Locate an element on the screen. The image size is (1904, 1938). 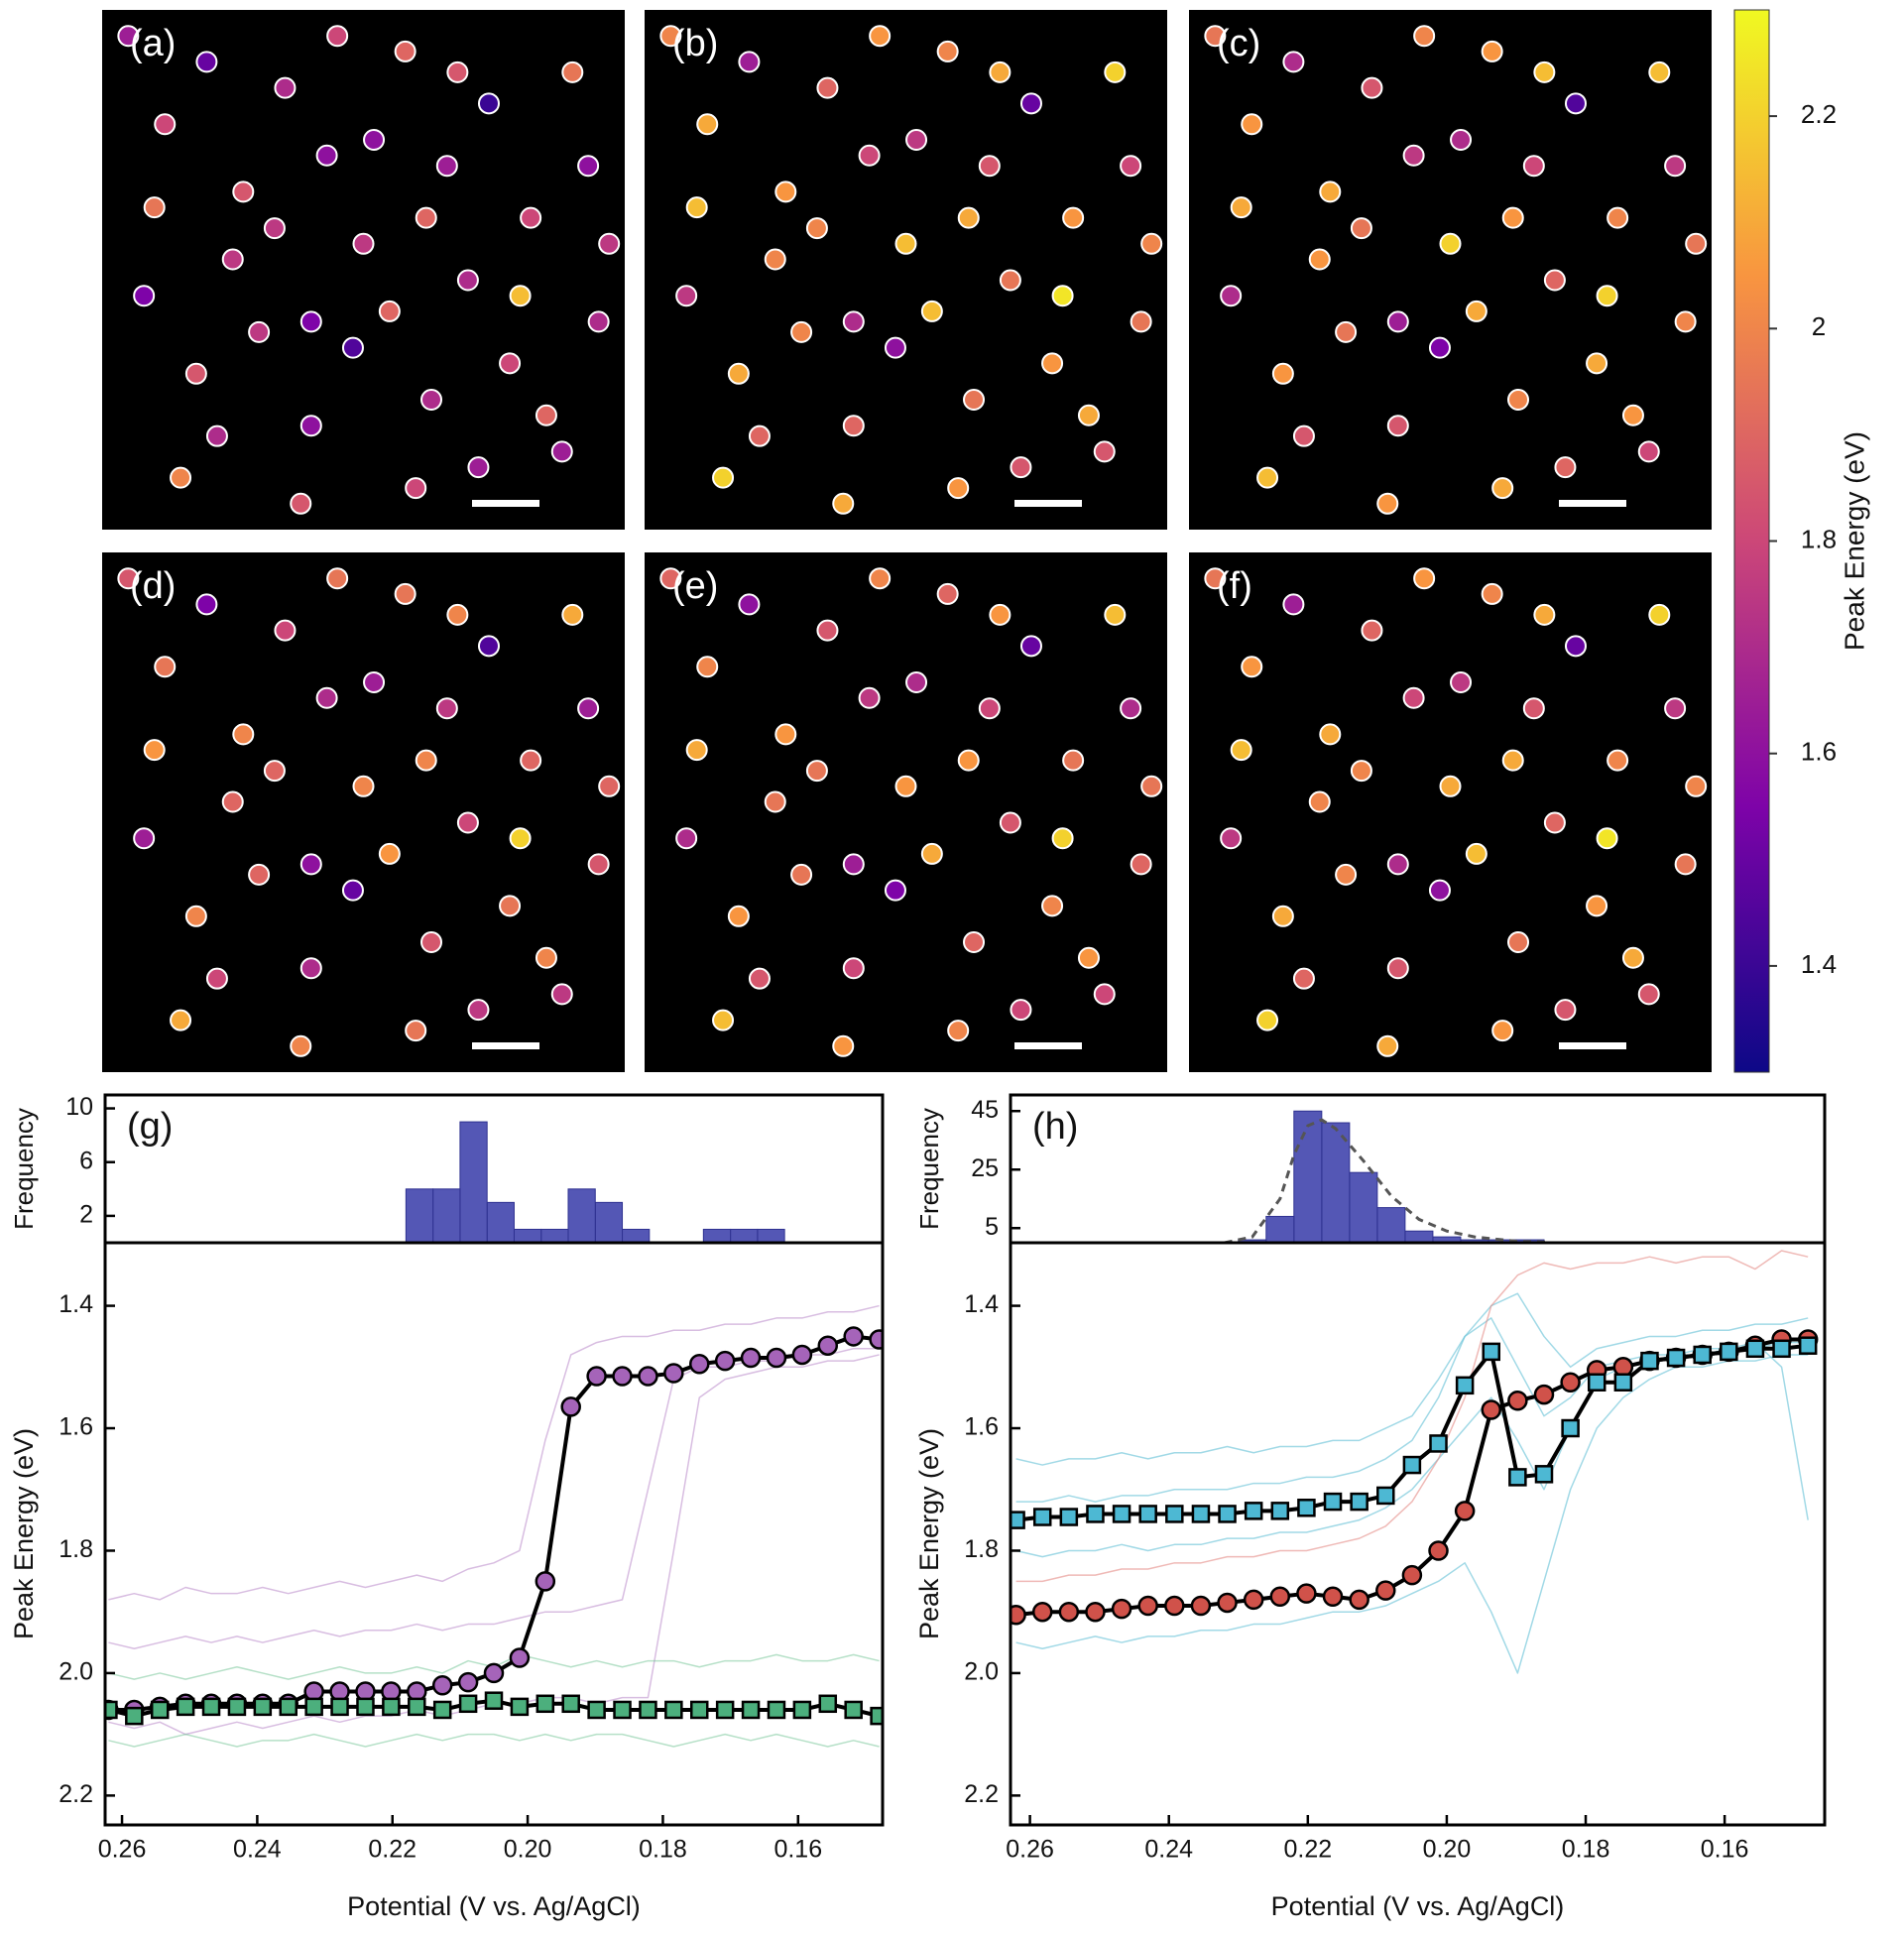
y-axis-label: Frequency is located at coordinates (24, 1169).